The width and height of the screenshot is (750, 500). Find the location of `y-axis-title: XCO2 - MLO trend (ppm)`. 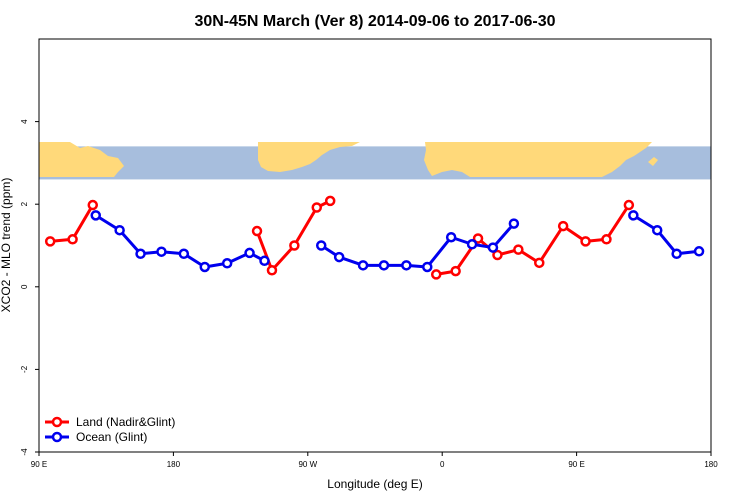

y-axis-title: XCO2 - MLO trend (ppm) is located at coordinates (6, 245).